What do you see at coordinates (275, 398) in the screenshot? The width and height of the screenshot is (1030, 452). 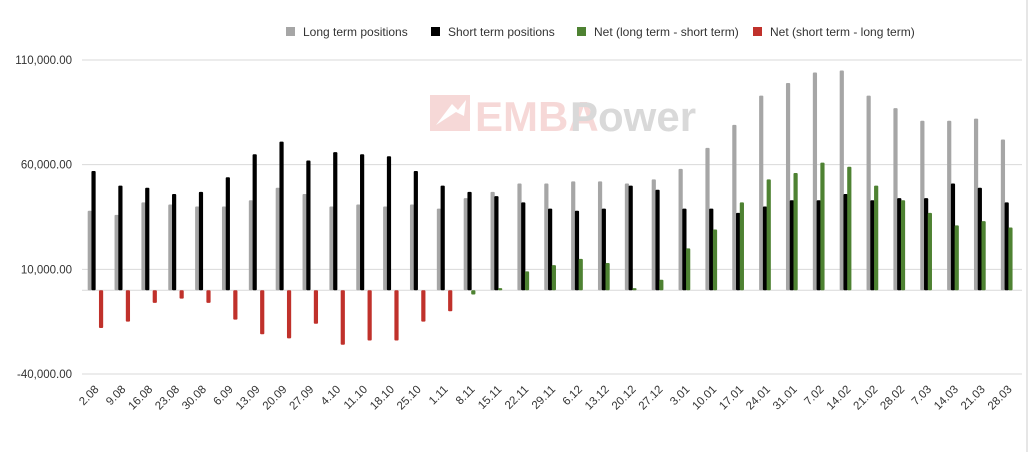 I see `x-tick-label: 20.09` at bounding box center [275, 398].